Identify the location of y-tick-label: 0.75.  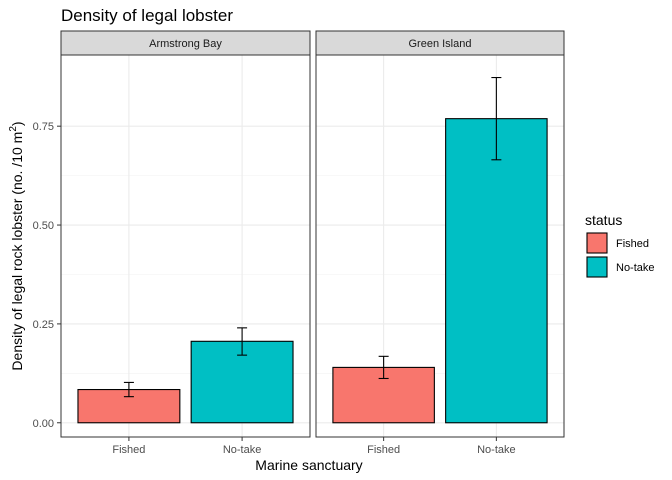
(43, 127).